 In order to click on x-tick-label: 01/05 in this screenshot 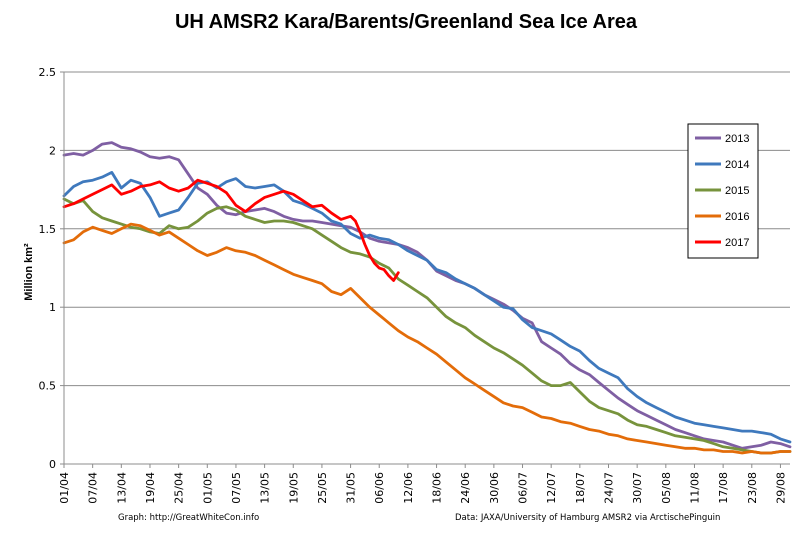, I will do `click(207, 488)`.